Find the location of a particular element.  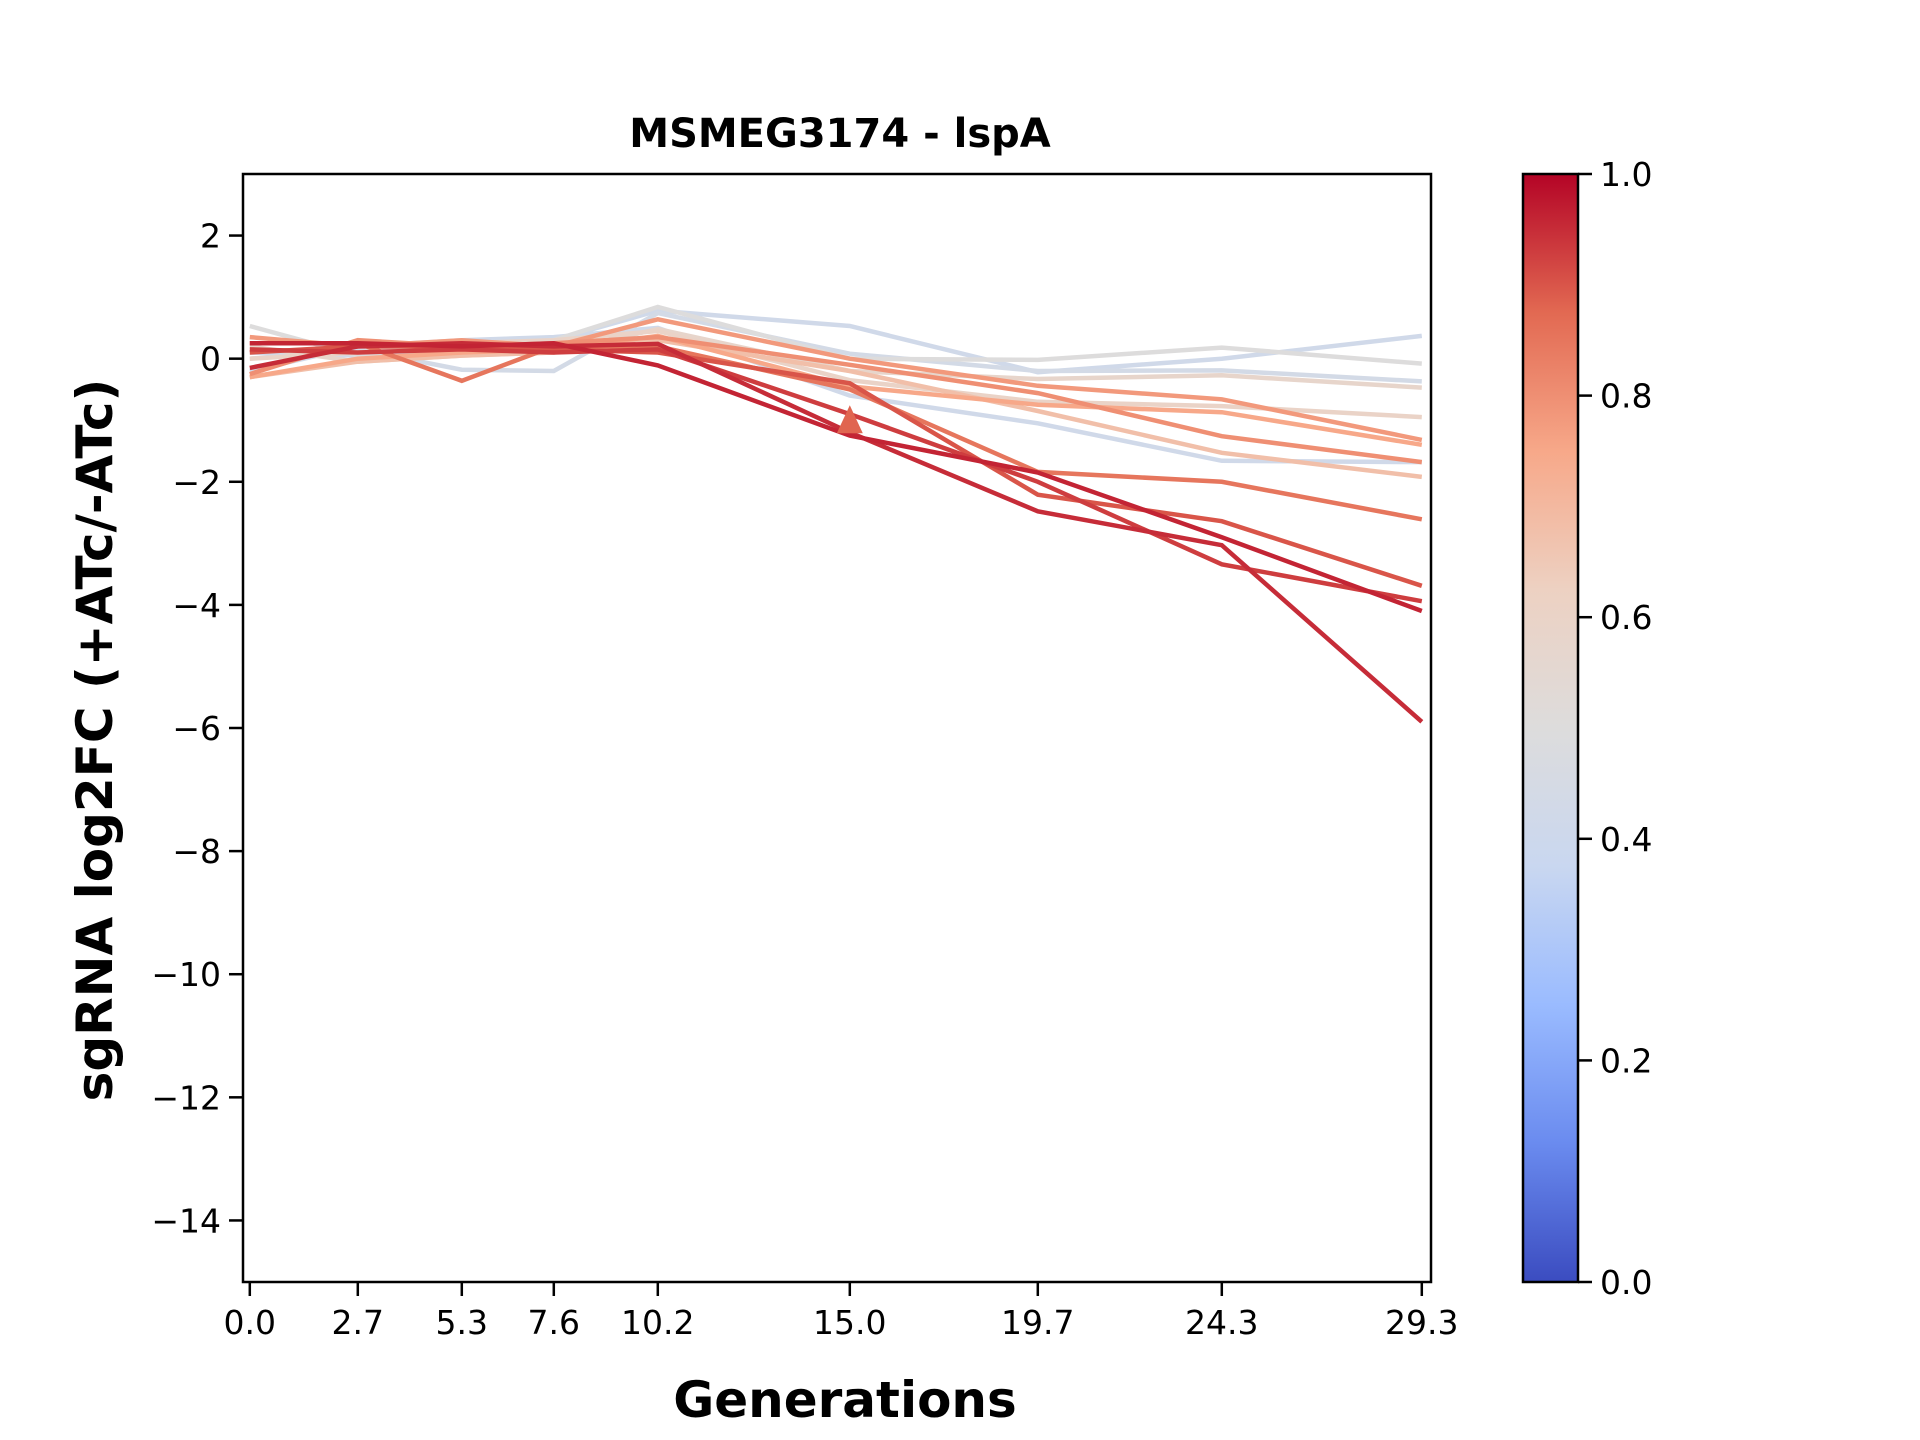

y-axis-label: sgRNA log2FC (+ATc/-ATc) is located at coordinates (95, 740).